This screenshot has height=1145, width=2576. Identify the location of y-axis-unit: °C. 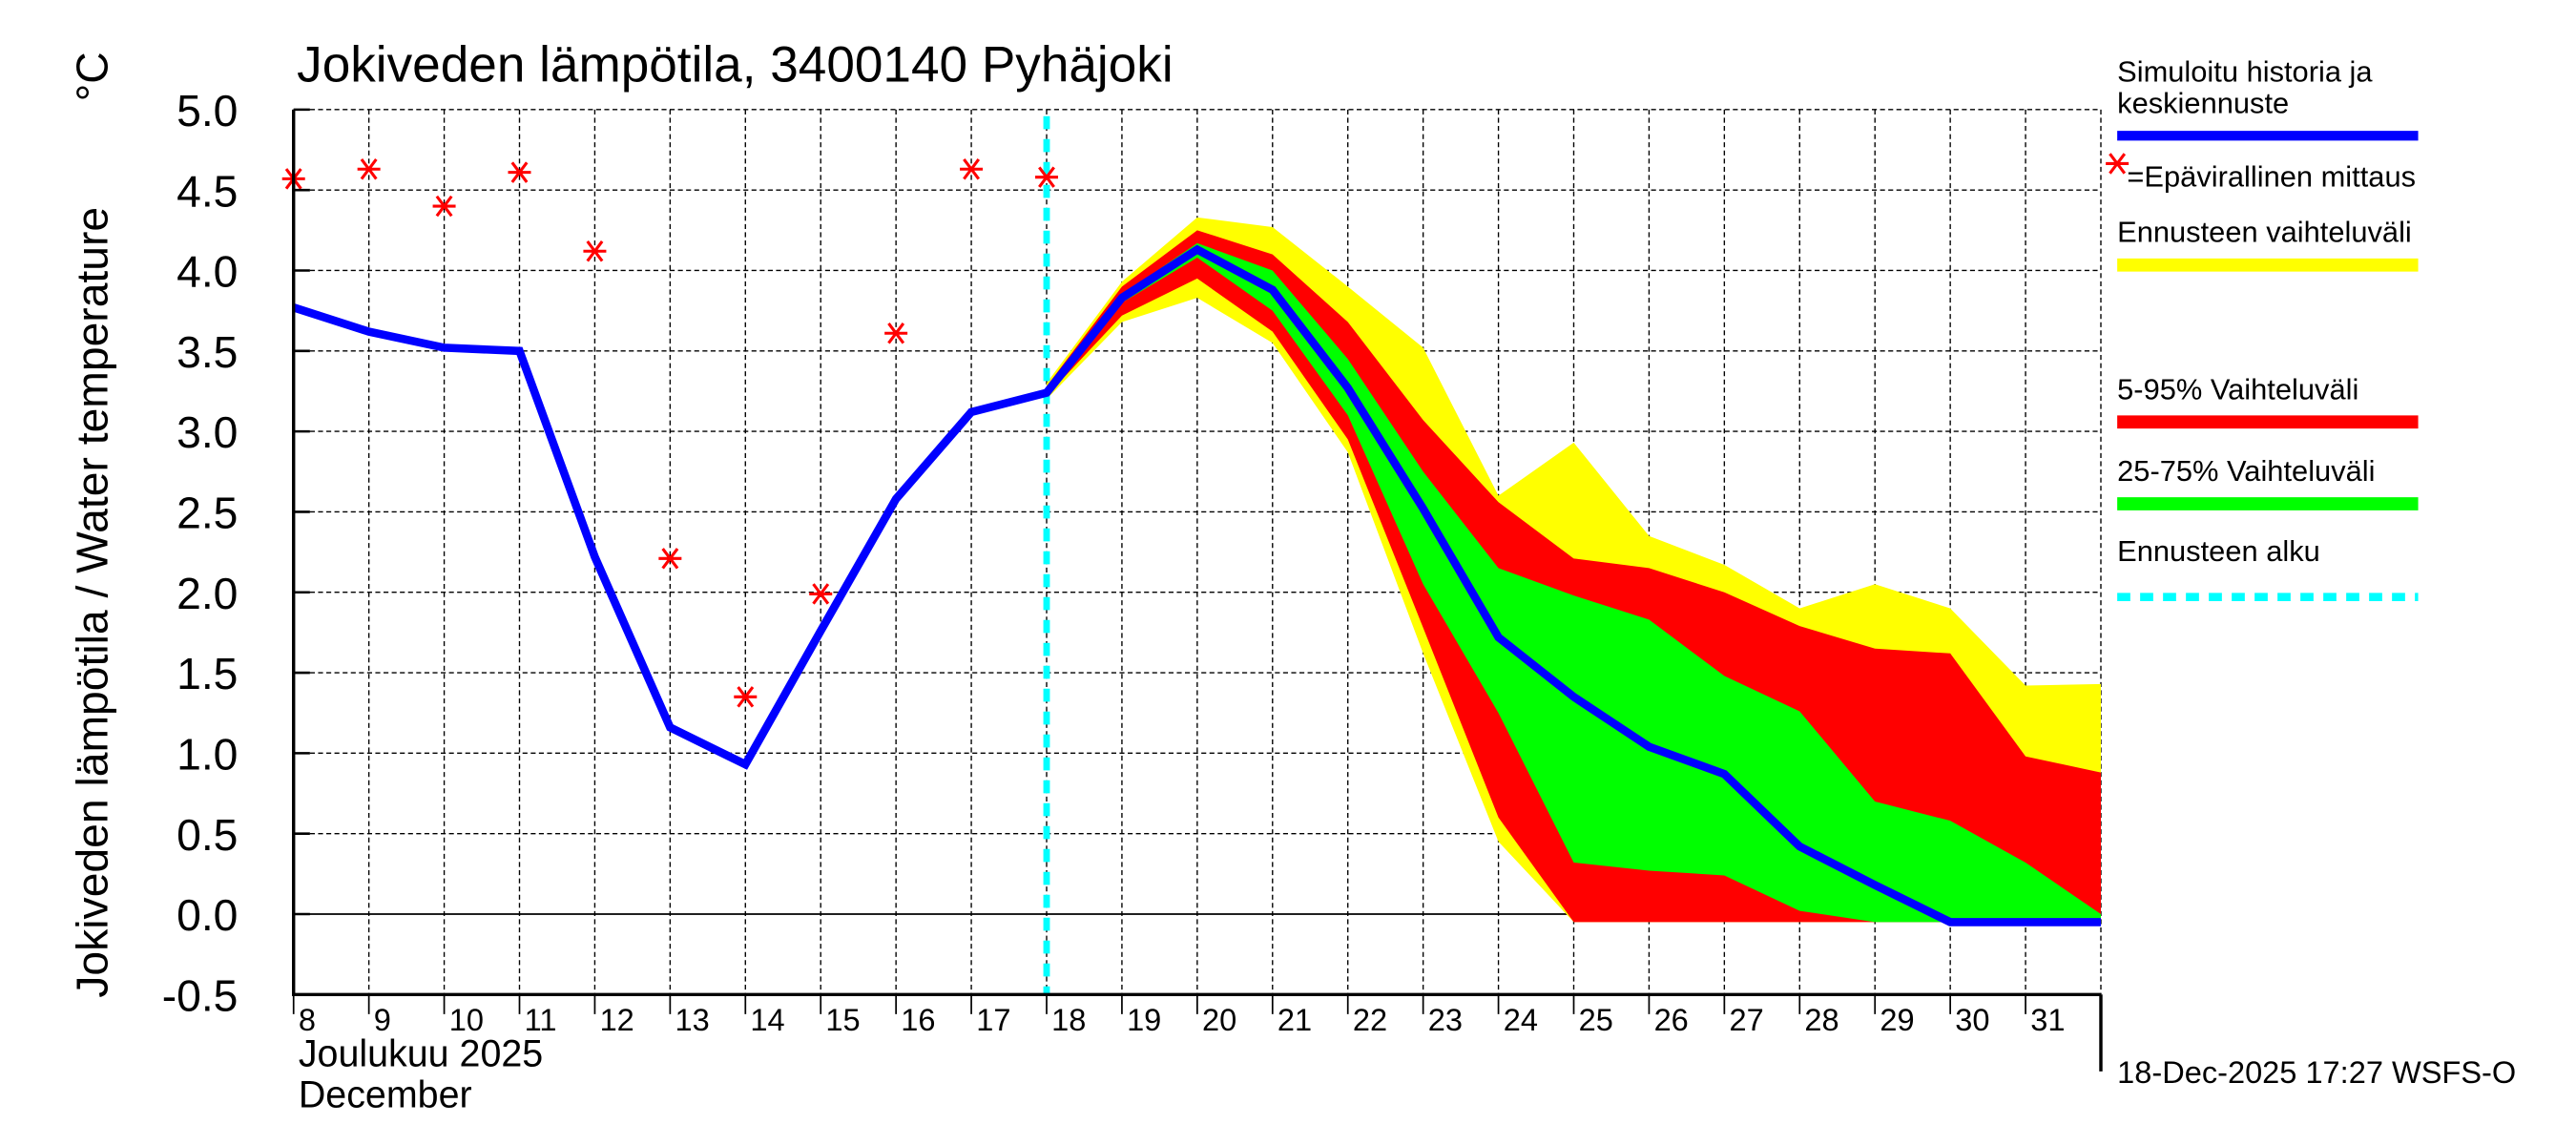
(91, 76).